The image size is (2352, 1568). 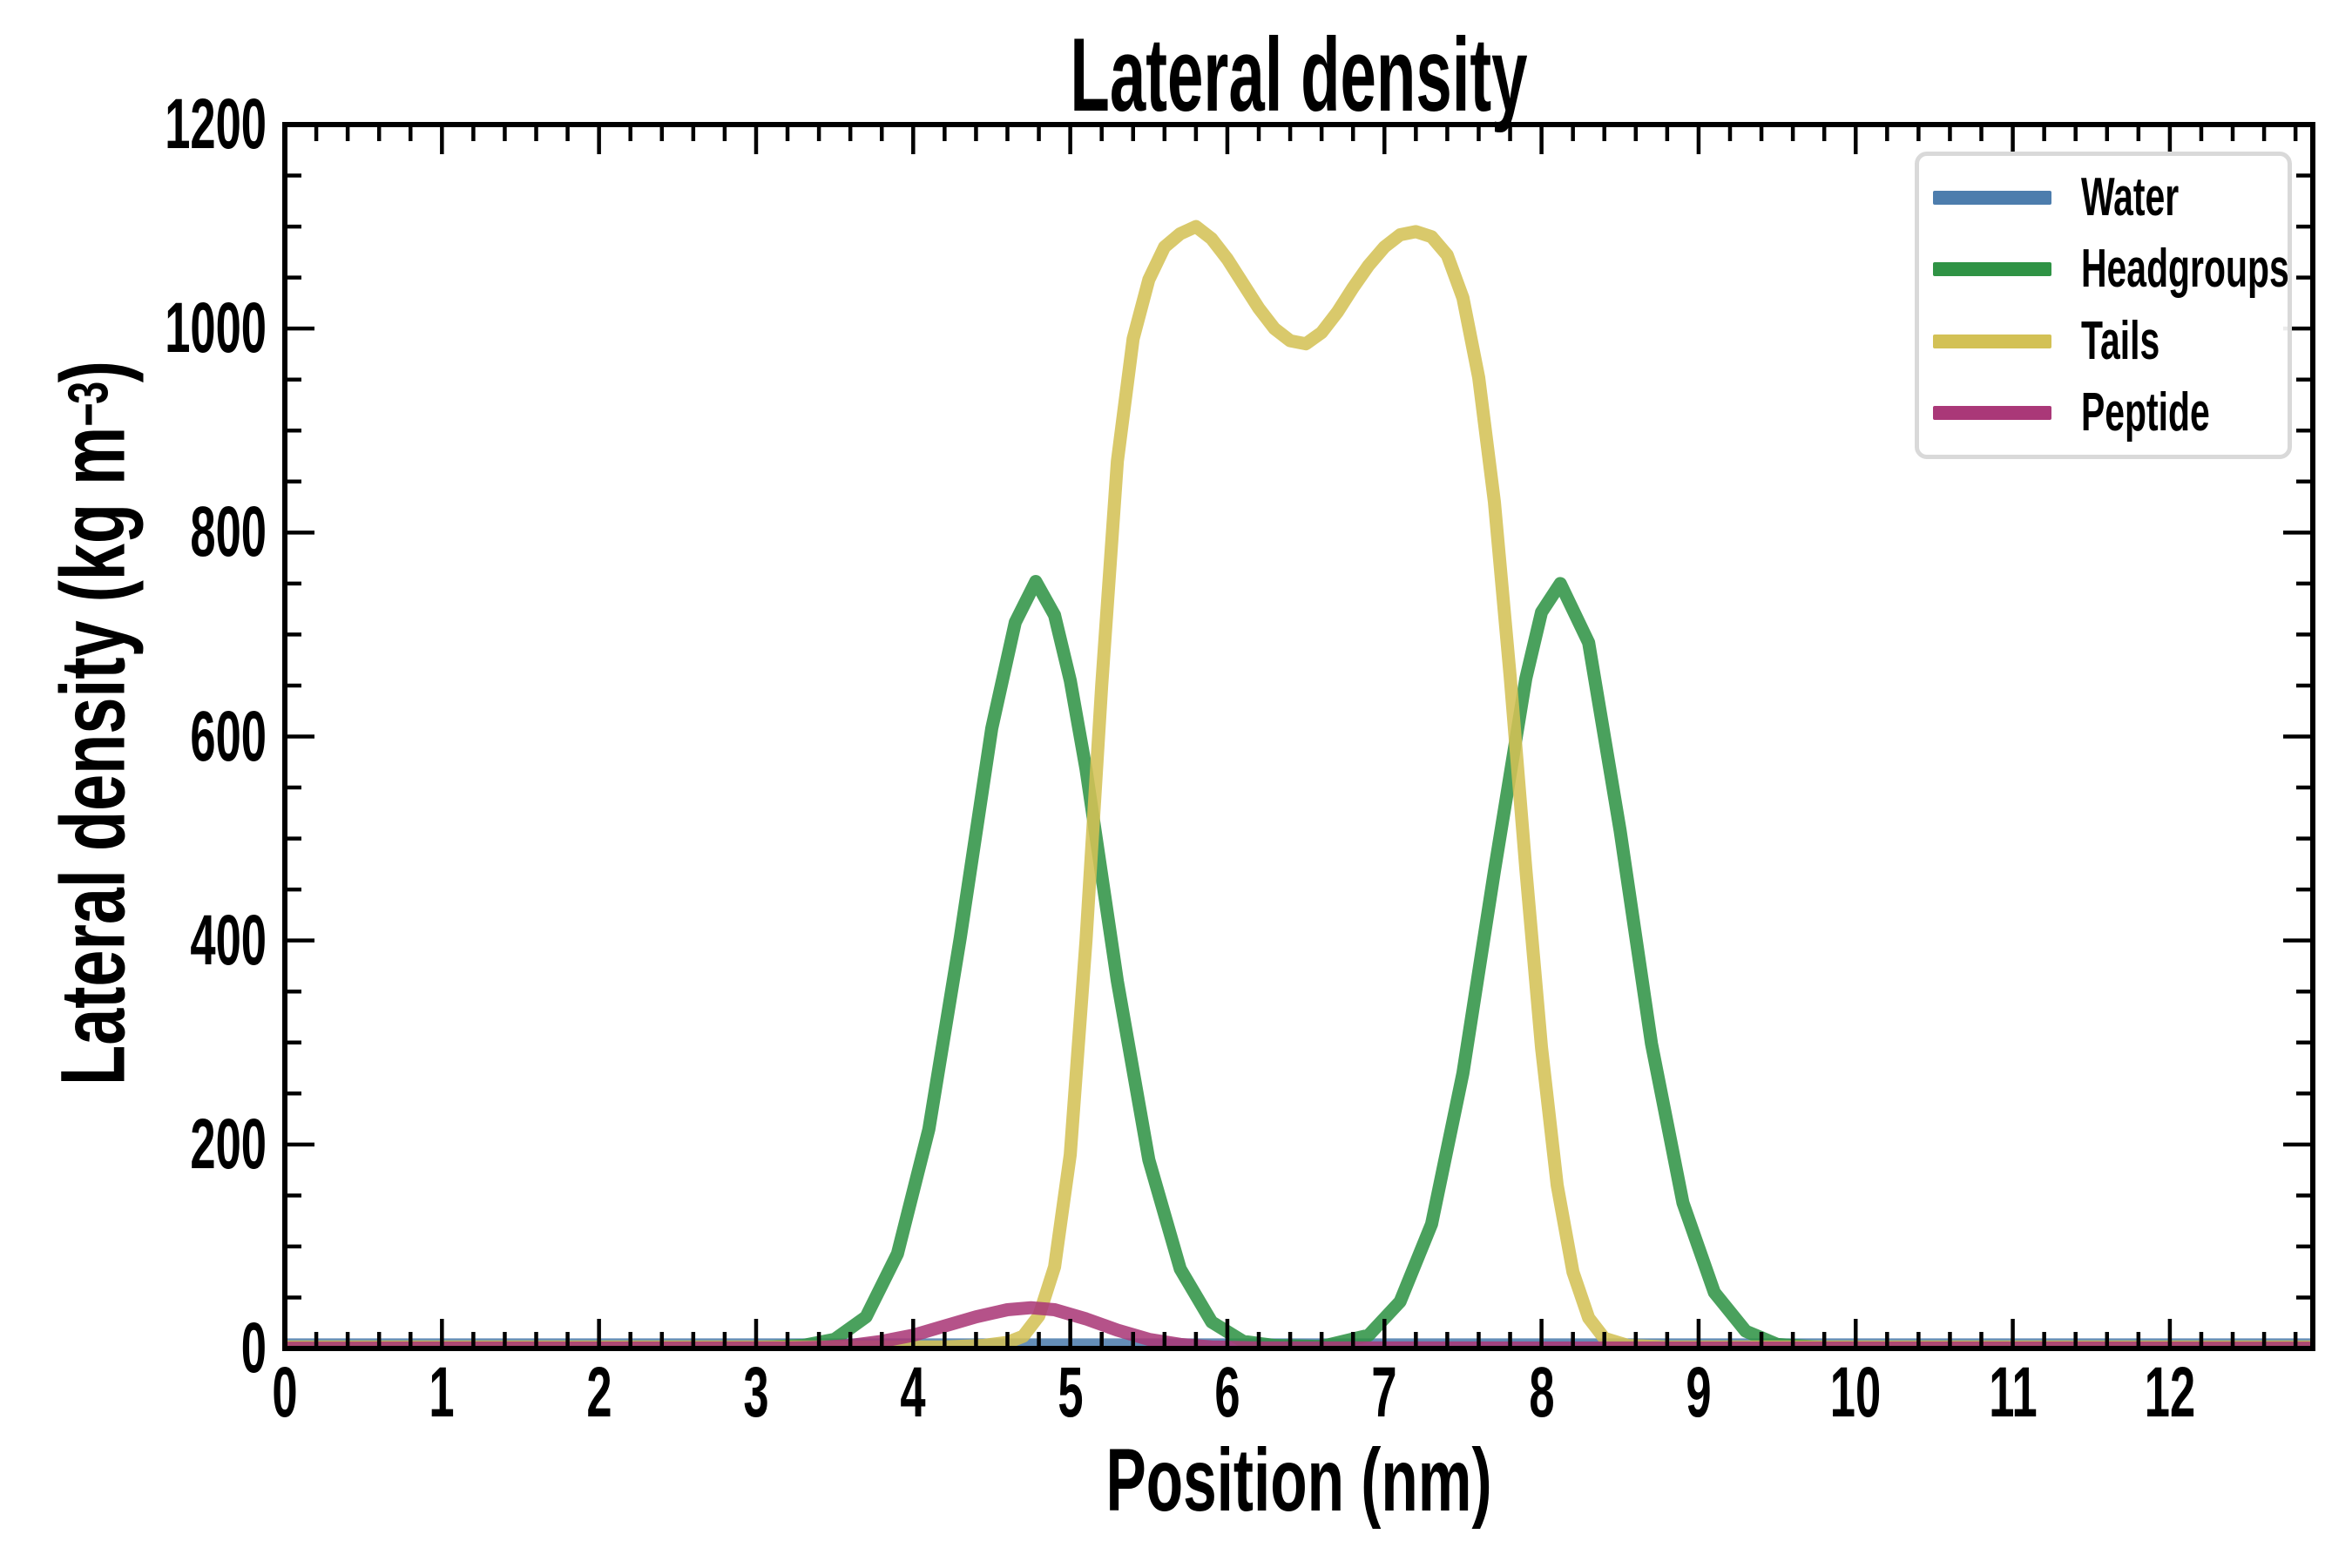 I want to click on y-axis-label-exponent: −3, so click(x=88, y=405).